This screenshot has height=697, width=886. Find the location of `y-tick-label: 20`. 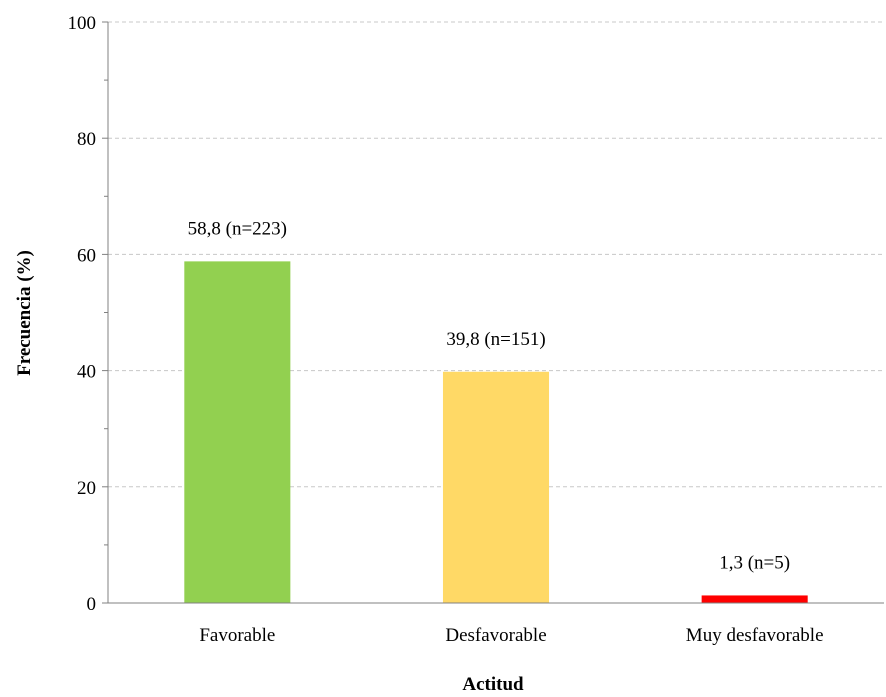

y-tick-label: 20 is located at coordinates (86, 488).